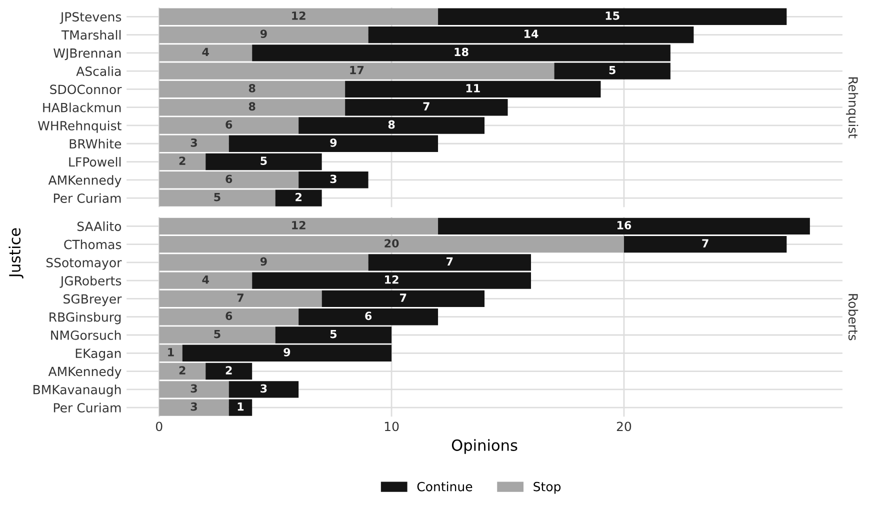 The width and height of the screenshot is (873, 505). I want to click on y-tick-label: BMKavanaugh, so click(77, 390).